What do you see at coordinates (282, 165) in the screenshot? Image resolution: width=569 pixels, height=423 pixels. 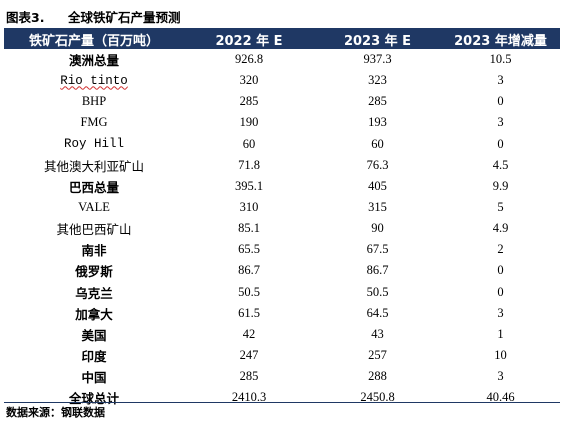 I see `table-row: 其他澳大利亚矿山 71.8 76.3 4.5` at bounding box center [282, 165].